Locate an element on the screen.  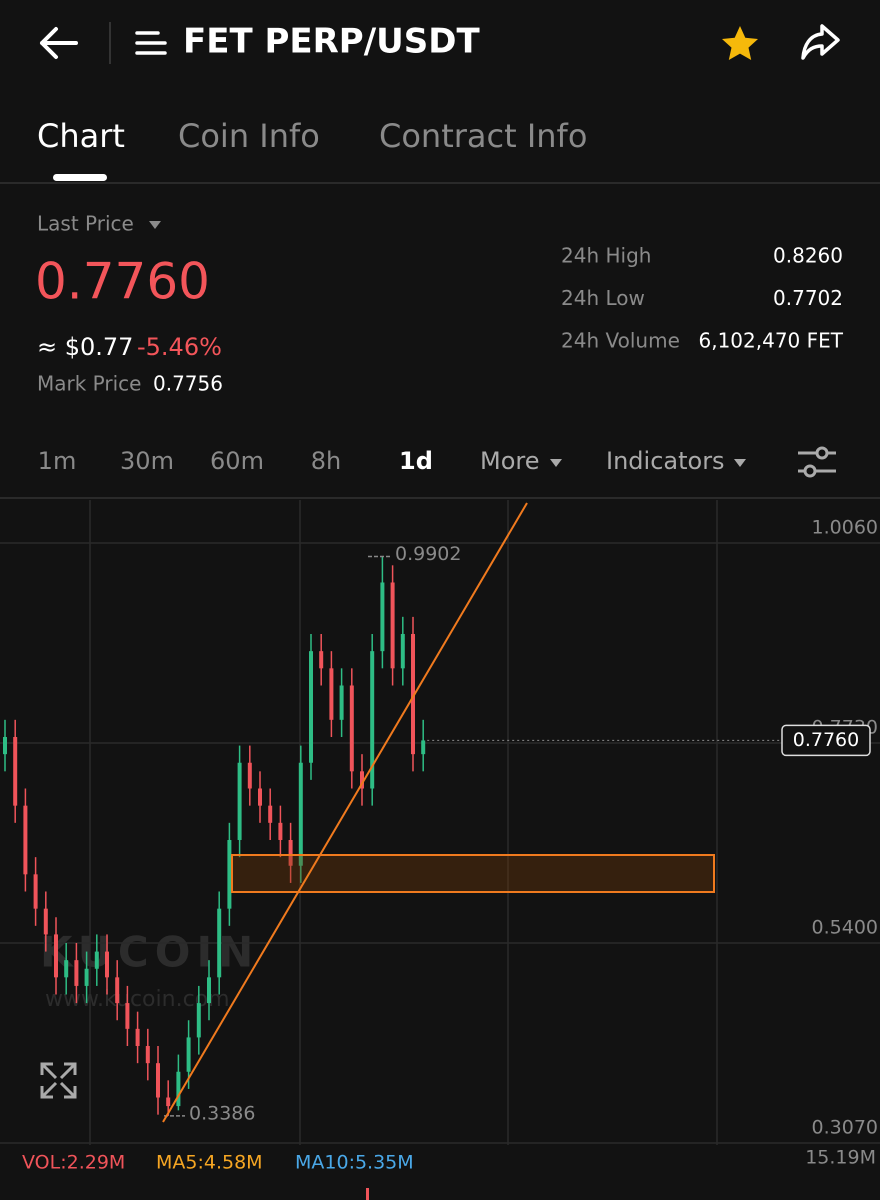
stat-label: 24h Volume is located at coordinates (620, 341).